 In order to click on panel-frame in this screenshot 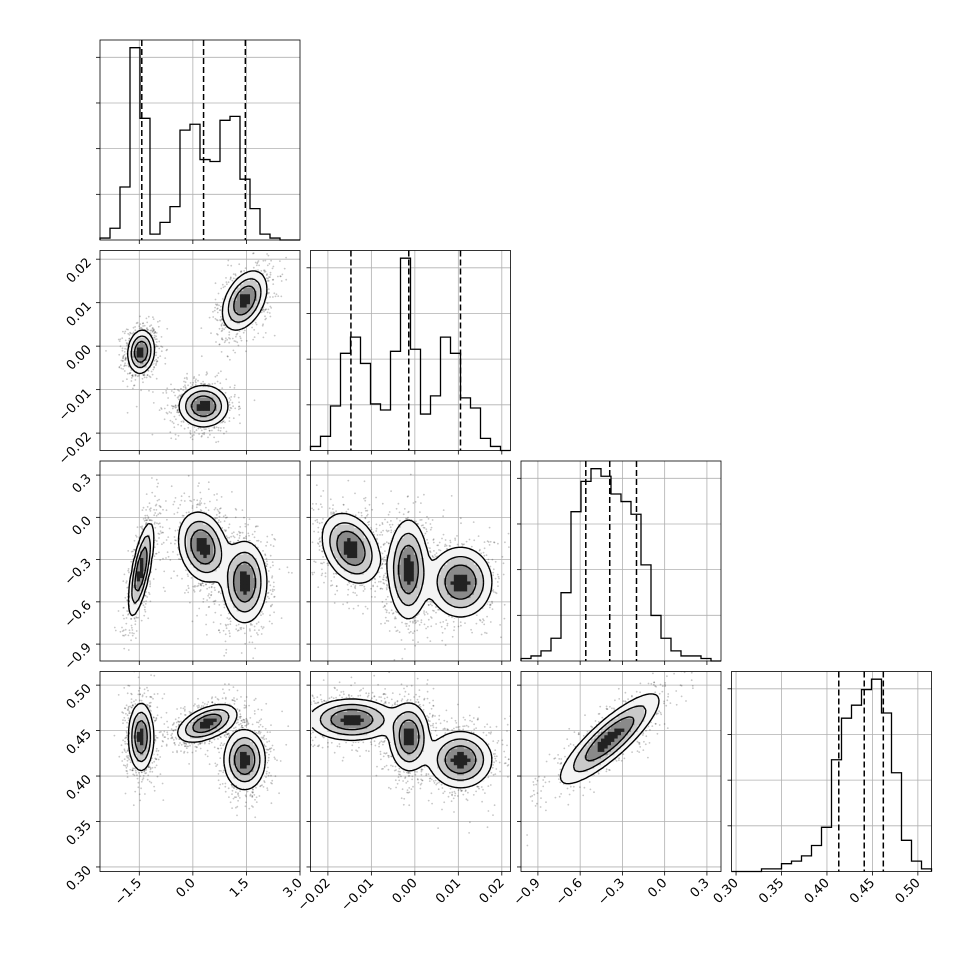, I will do `click(621, 561)`.